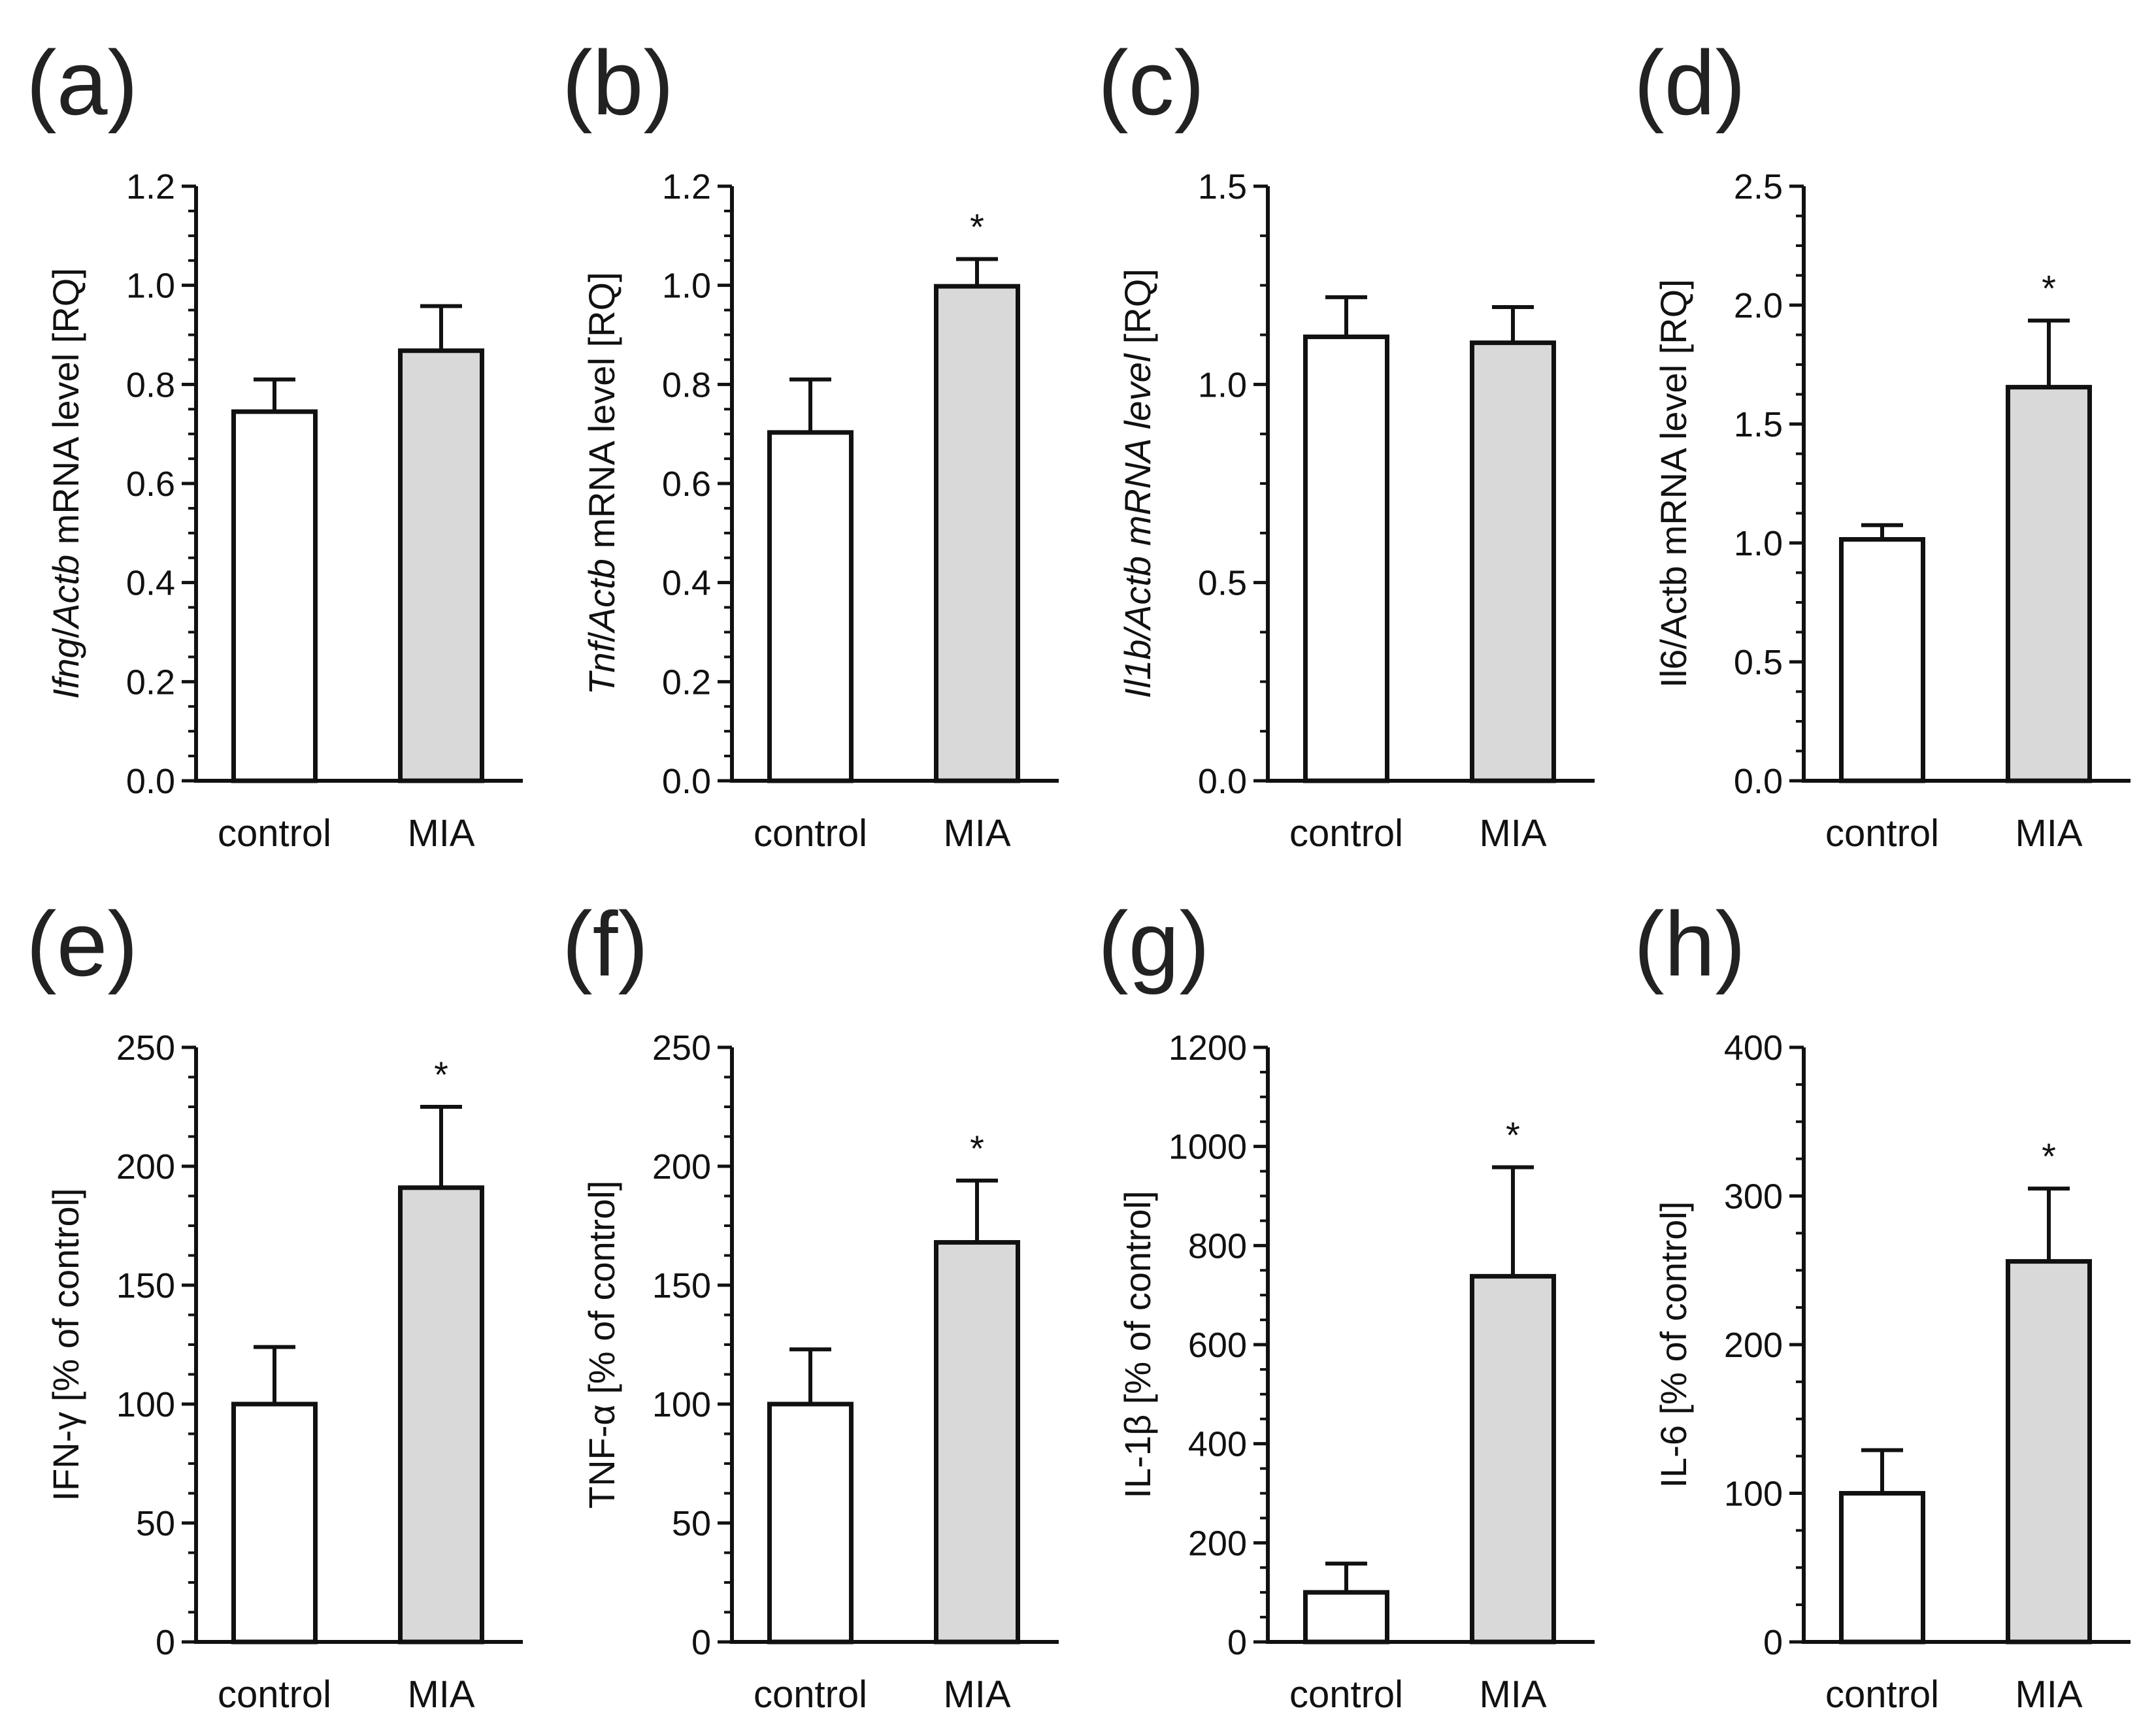 This screenshot has height=1736, width=2139. I want to click on y-axis-label-part: Il1b, so click(1138, 669).